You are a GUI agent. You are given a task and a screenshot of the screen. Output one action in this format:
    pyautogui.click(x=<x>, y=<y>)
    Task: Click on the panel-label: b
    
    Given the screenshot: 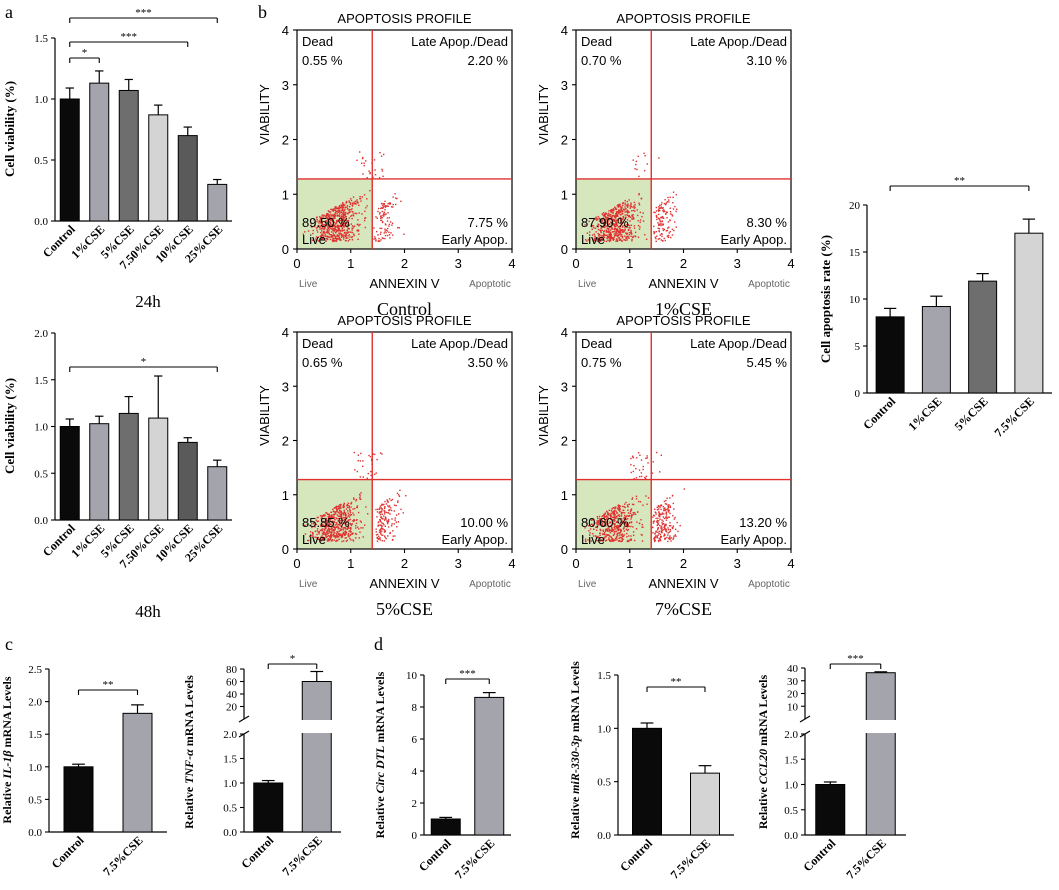 What is the action you would take?
    pyautogui.click(x=262, y=12)
    